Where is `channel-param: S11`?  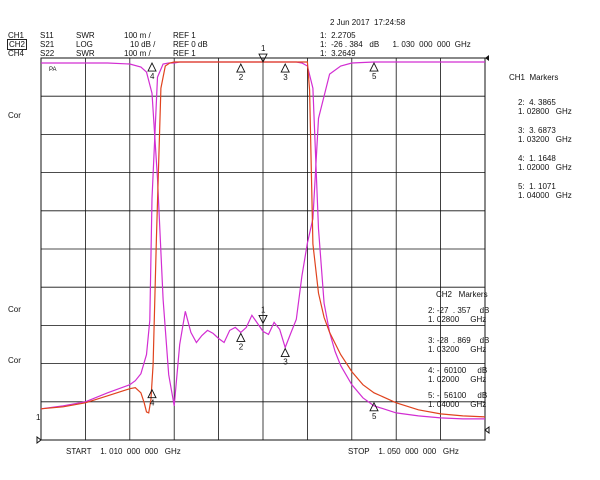 channel-param: S11 is located at coordinates (47, 35).